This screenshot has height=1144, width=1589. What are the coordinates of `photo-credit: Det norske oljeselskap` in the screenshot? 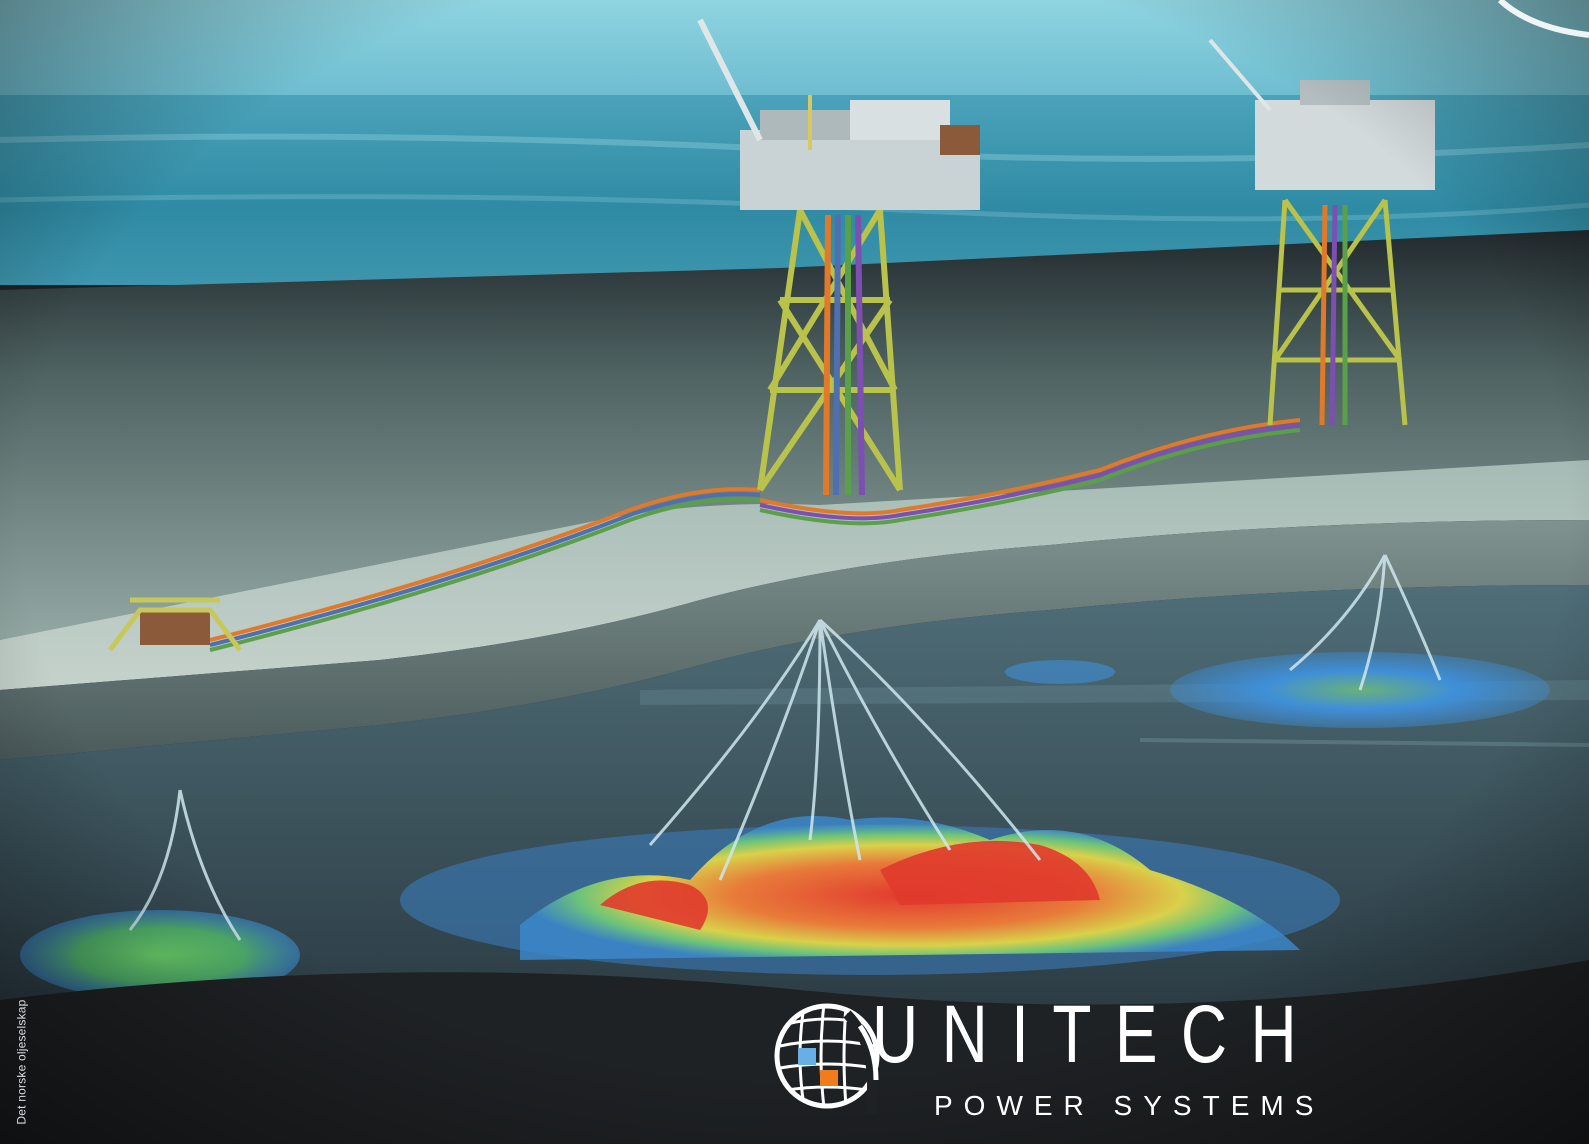 It's located at (22, 1062).